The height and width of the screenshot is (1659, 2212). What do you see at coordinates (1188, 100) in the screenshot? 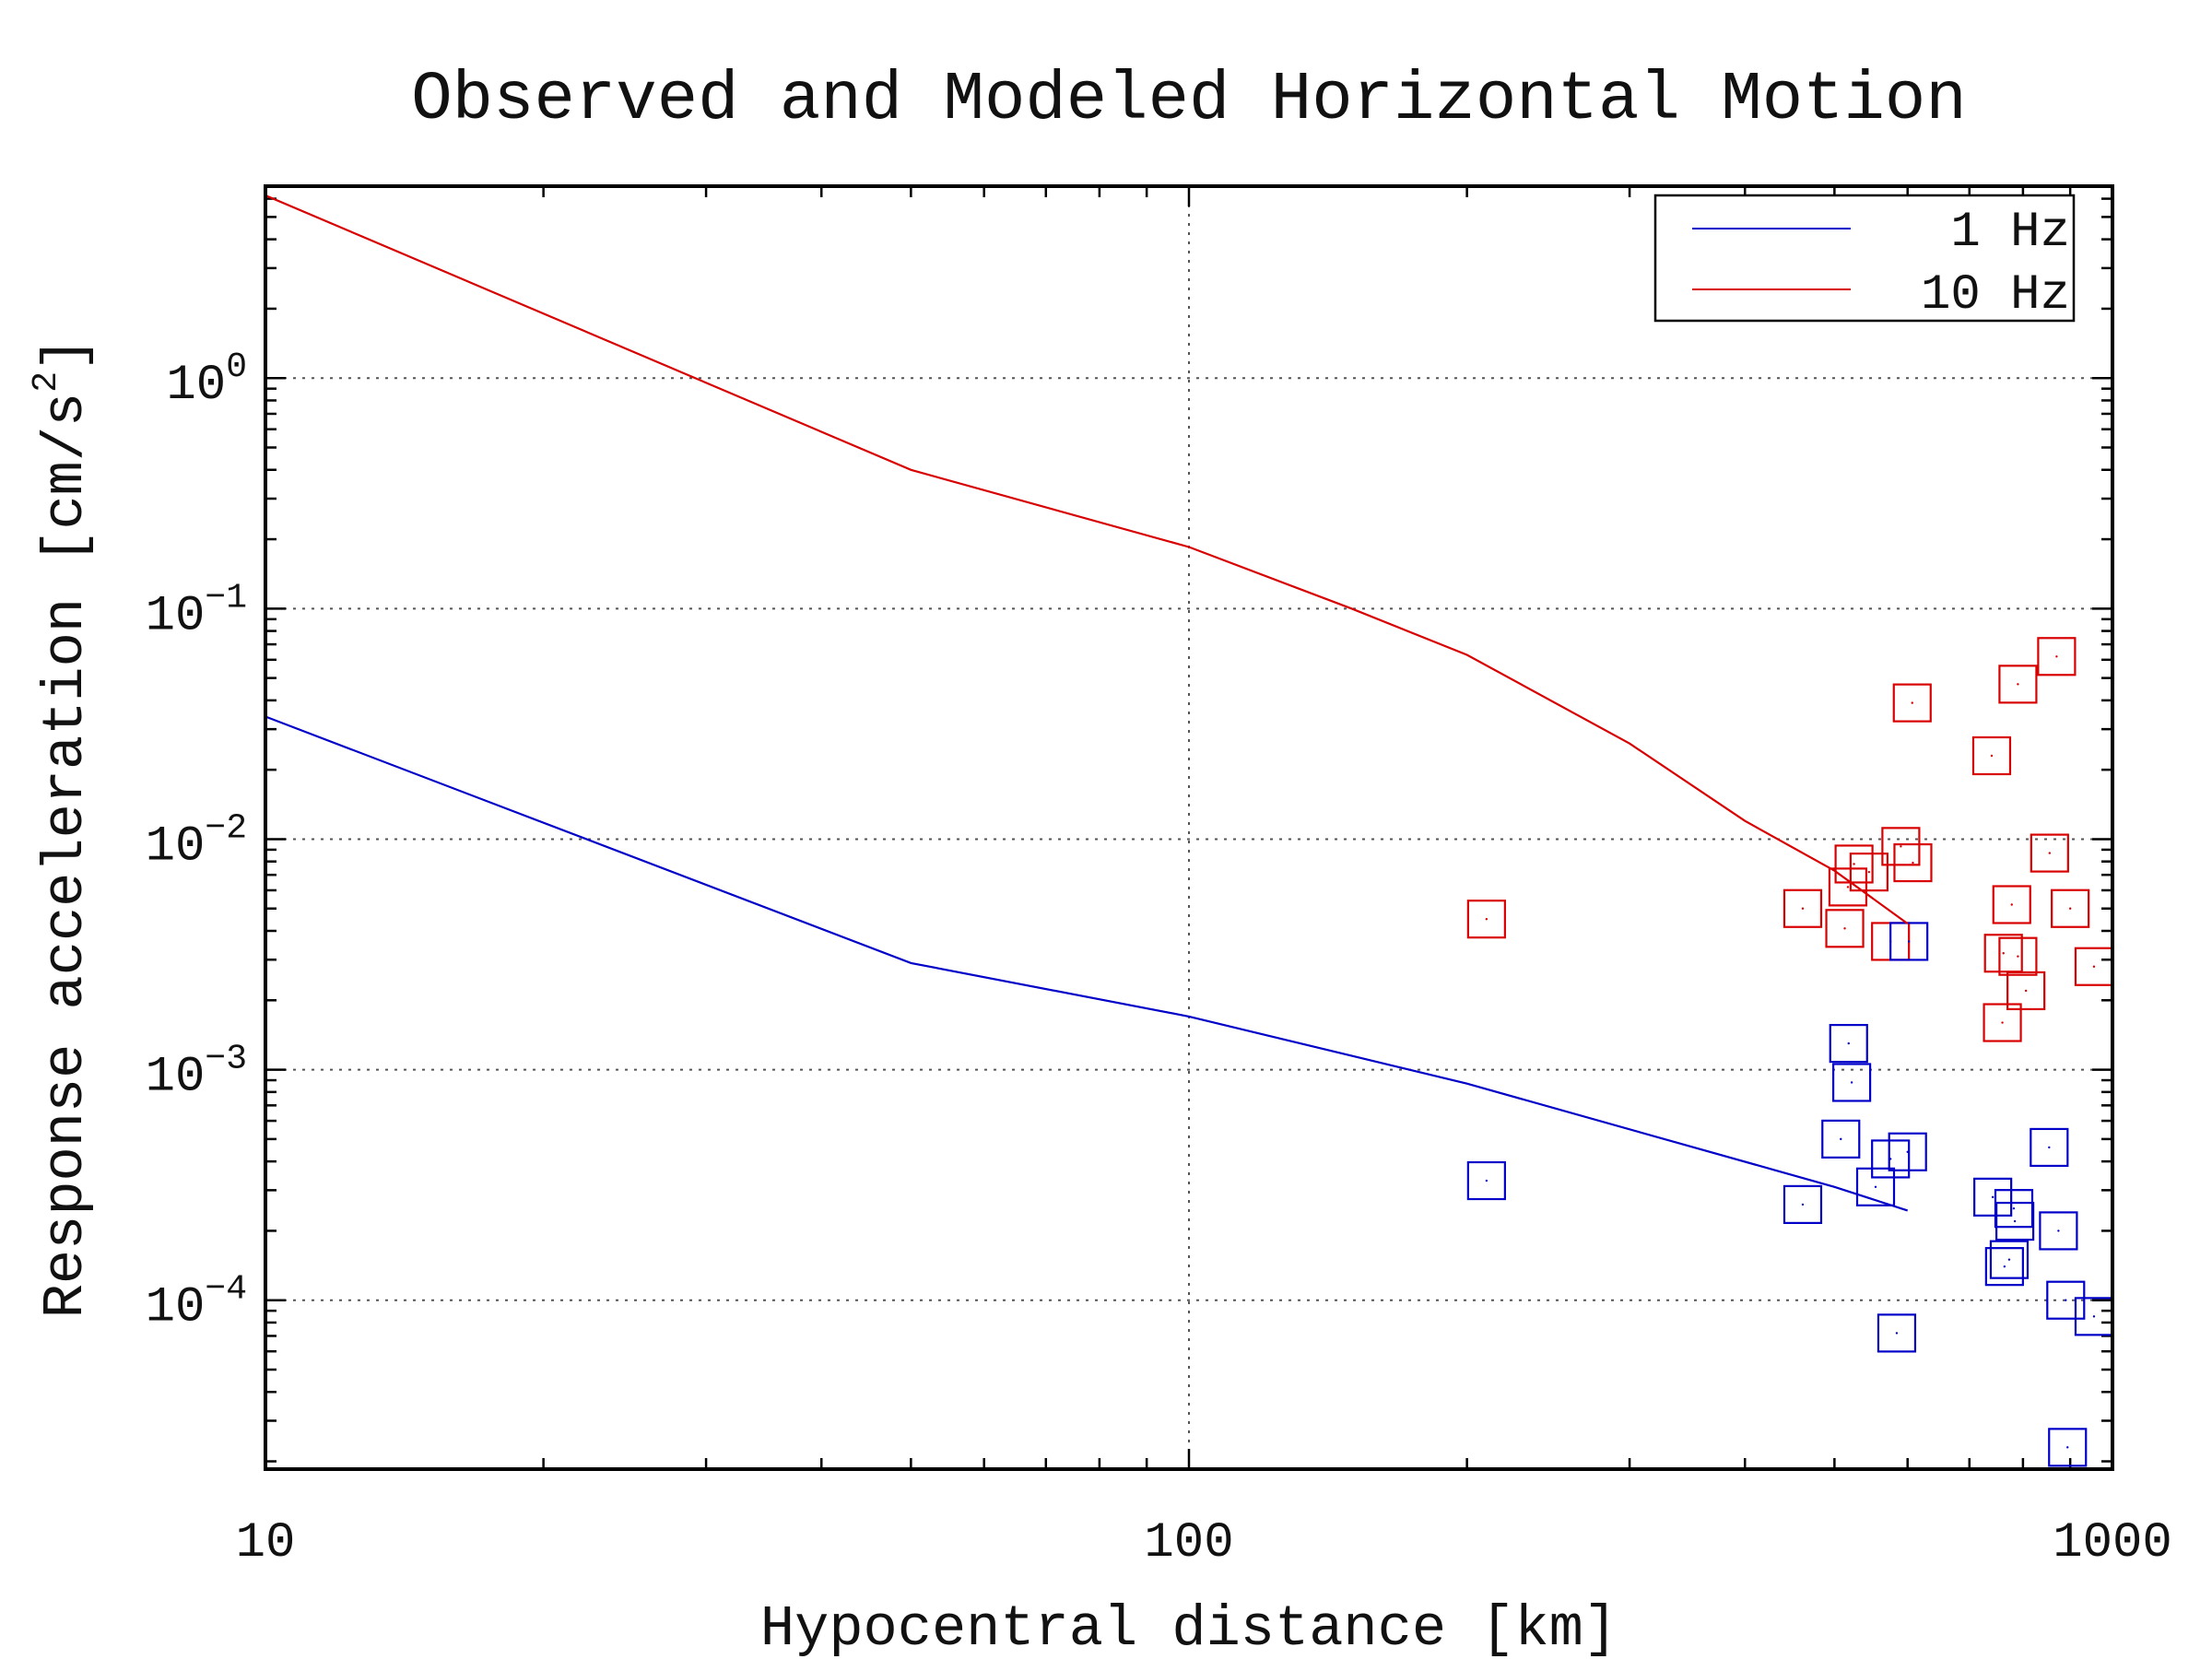
I see `chart-title: Observed and Modeled Horizontal Motion` at bounding box center [1188, 100].